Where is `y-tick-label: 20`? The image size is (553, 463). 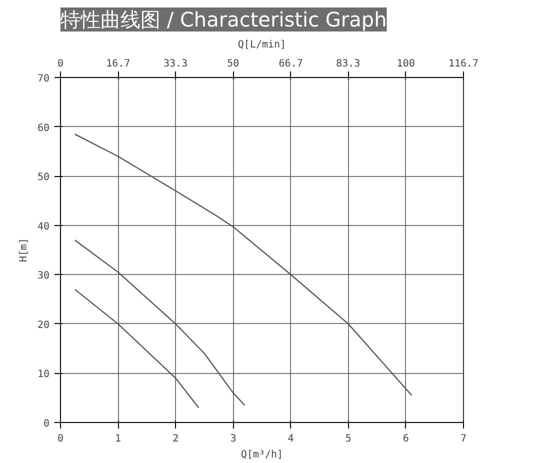 y-tick-label: 20 is located at coordinates (43, 325).